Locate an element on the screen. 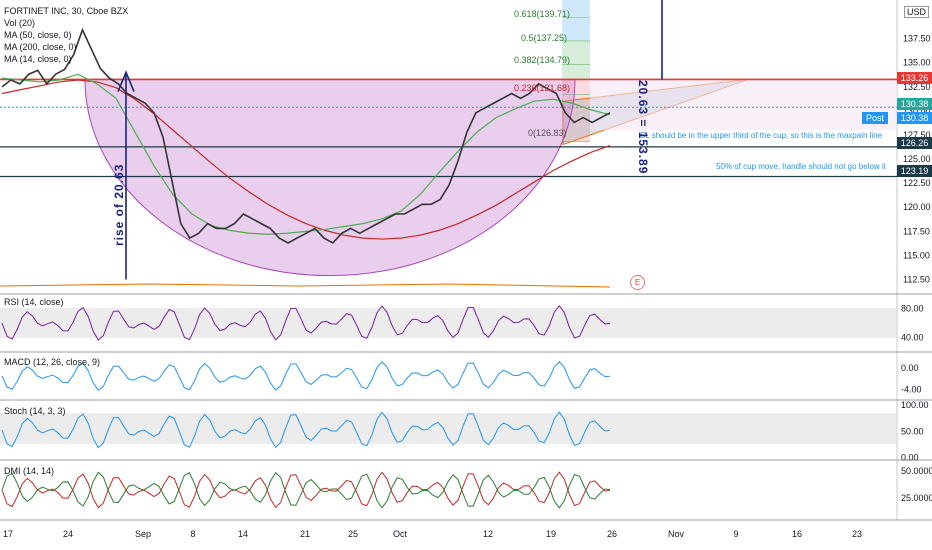  y-tick-label: 115.00 is located at coordinates (916, 255).